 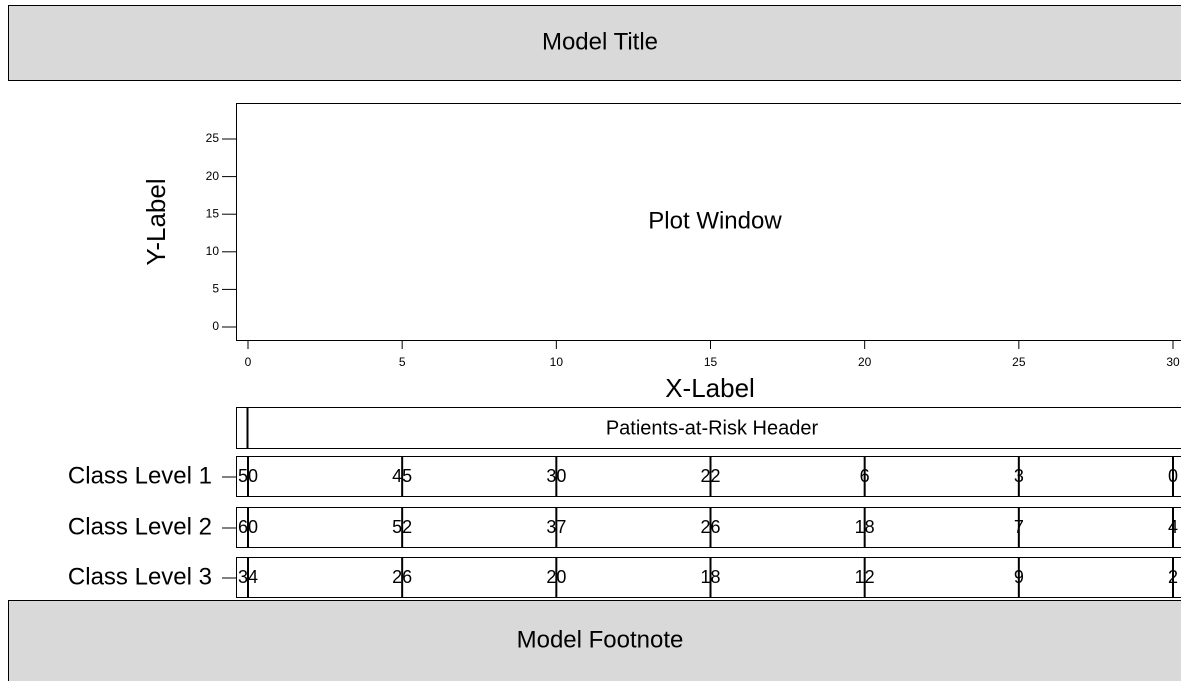 What do you see at coordinates (865, 577) in the screenshot?
I see `risk-count: 12` at bounding box center [865, 577].